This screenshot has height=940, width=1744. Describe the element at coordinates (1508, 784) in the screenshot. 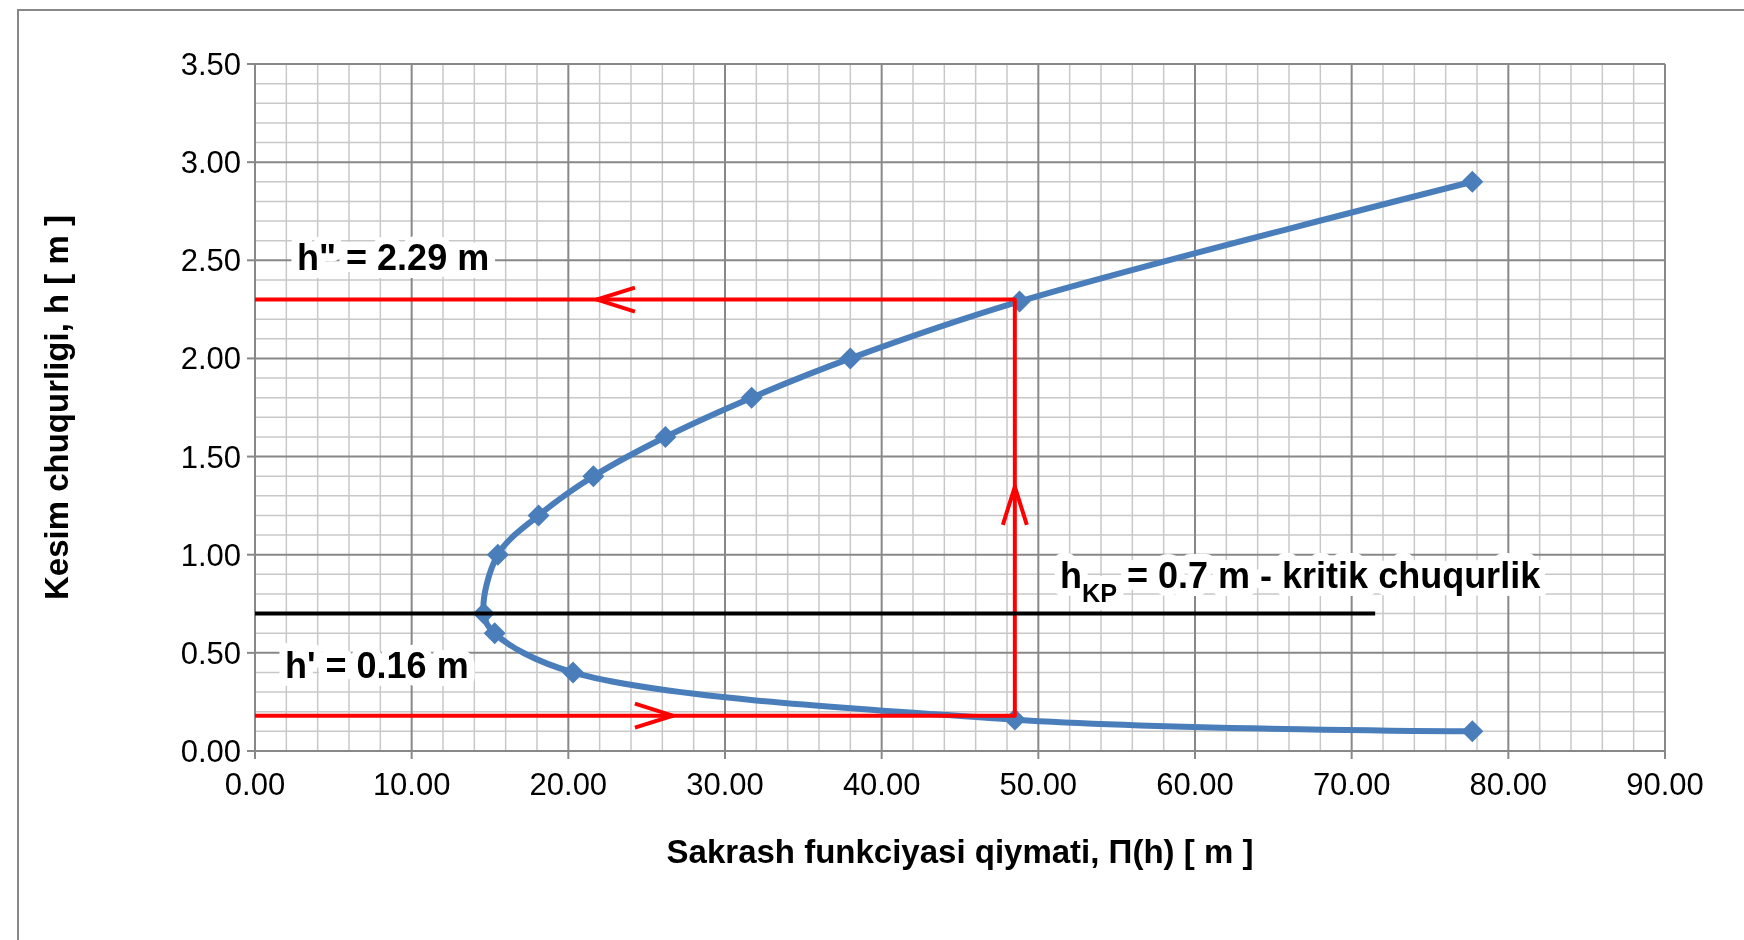

I see `x-tick-label: 80.00` at that location.